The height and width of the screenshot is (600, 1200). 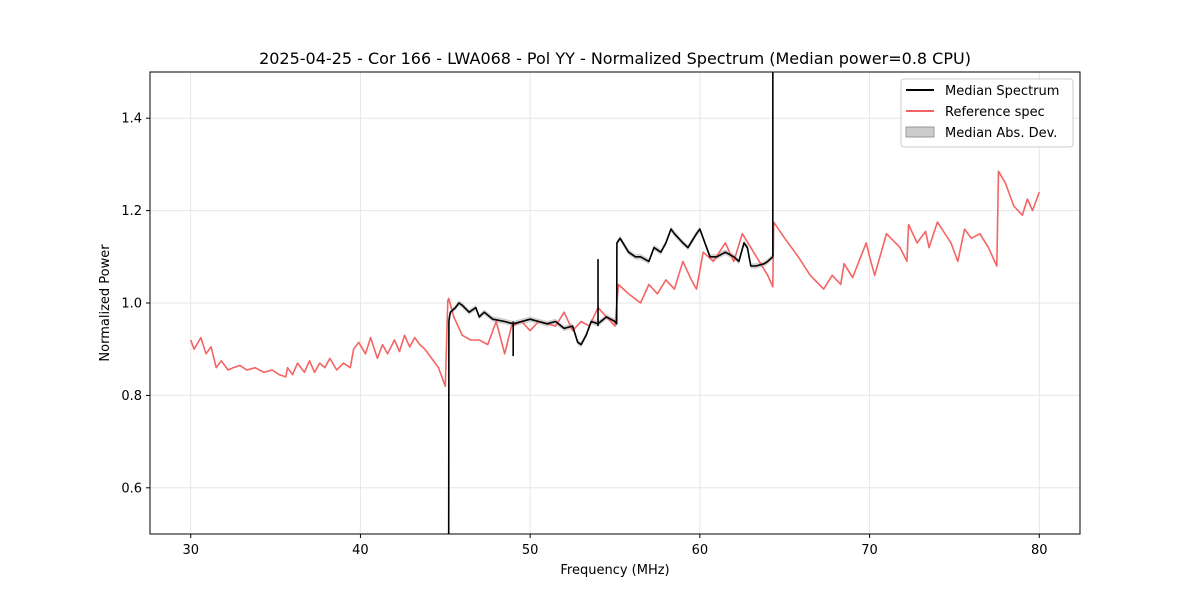 What do you see at coordinates (610, 381) in the screenshot?
I see `median-spectrum-line` at bounding box center [610, 381].